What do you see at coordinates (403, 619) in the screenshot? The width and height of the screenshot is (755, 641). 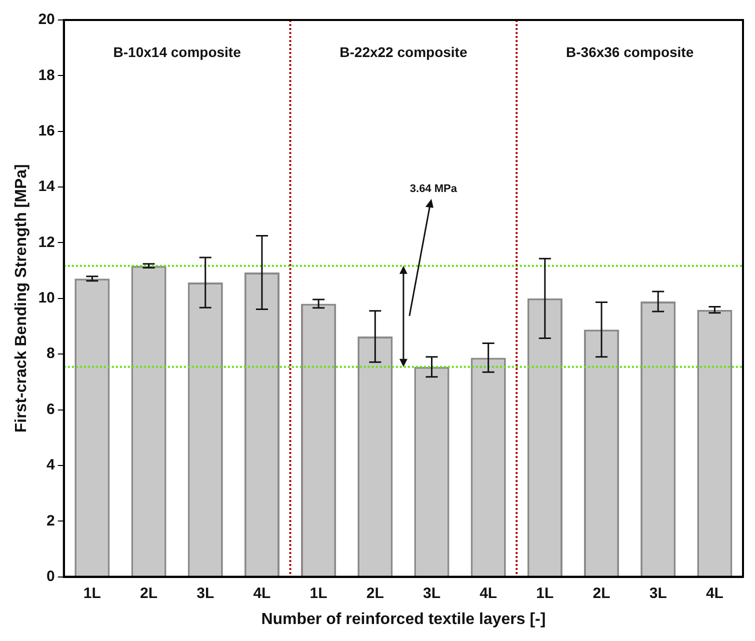 I see `x-axis-title: Number of reinforced textile layers [-]` at bounding box center [403, 619].